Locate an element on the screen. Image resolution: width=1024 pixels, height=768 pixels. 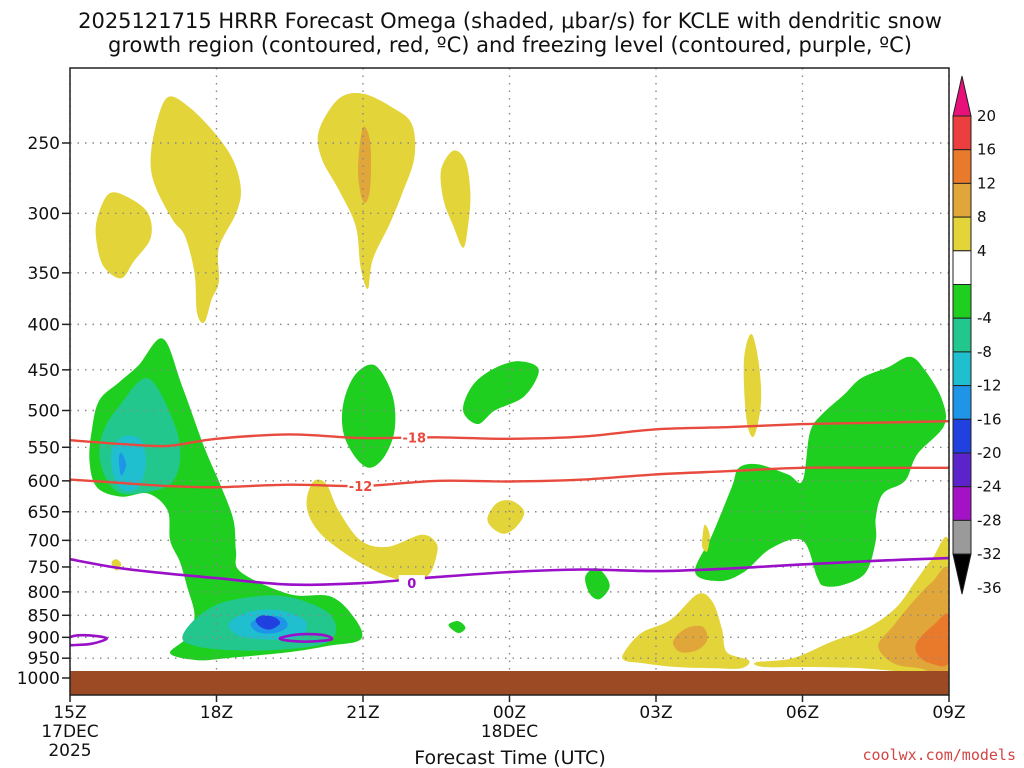
contour-label-freezing-0-bg is located at coordinates (411, 583).